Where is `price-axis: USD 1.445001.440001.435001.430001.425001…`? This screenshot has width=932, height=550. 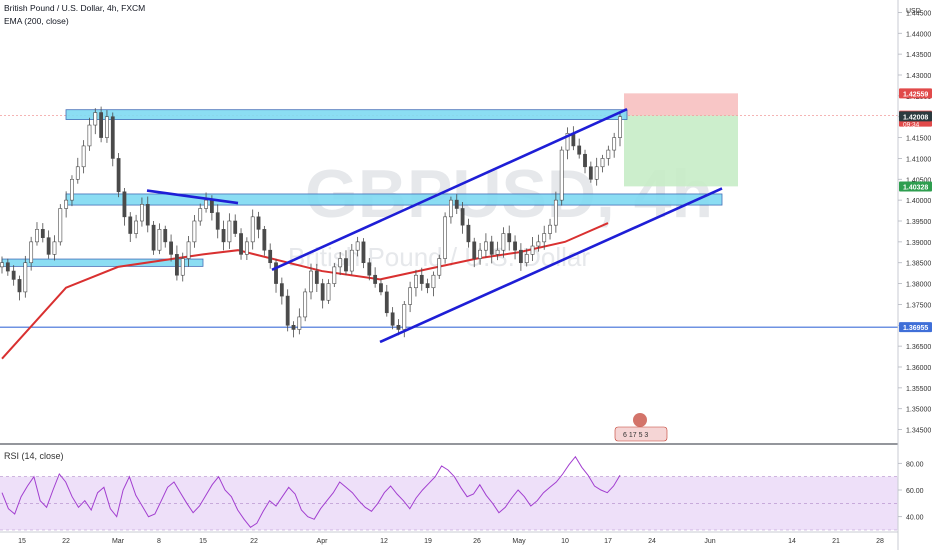
price-axis: USD 1.445001.440001.435001.430001.425001… is located at coordinates (914, 275).